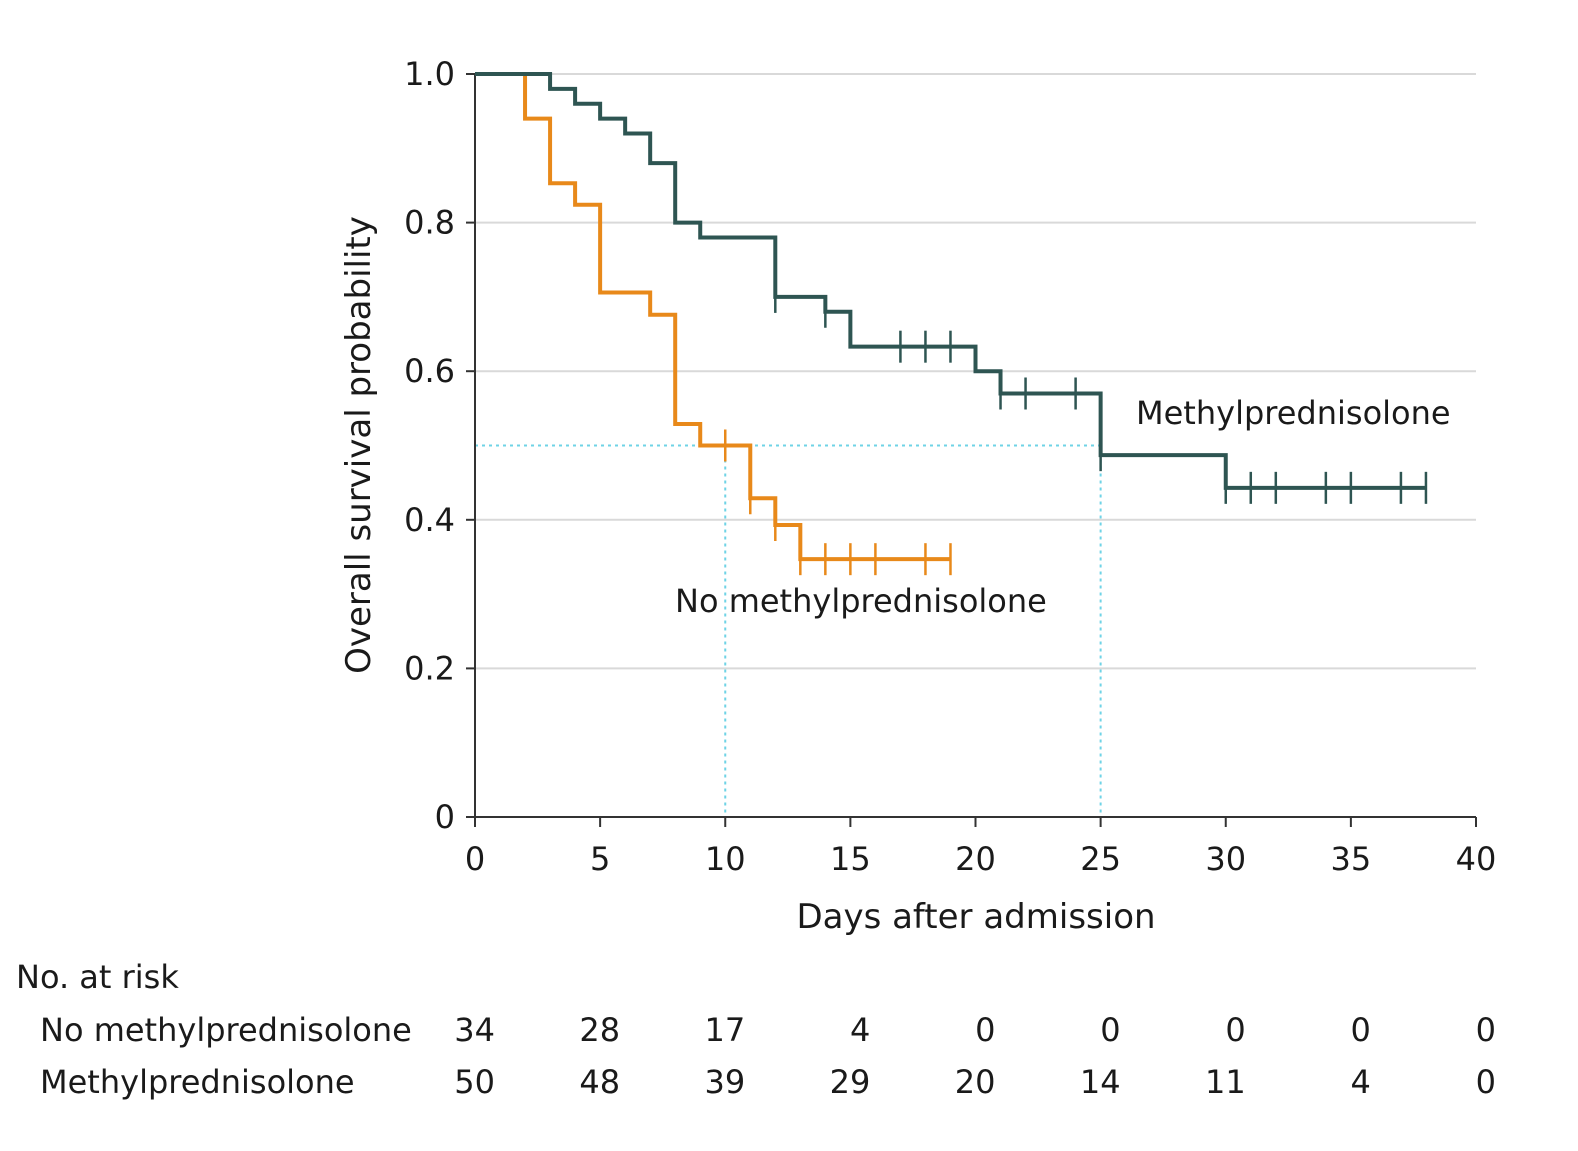  What do you see at coordinates (975, 859) in the screenshot?
I see `x-tick-label: 20` at bounding box center [975, 859].